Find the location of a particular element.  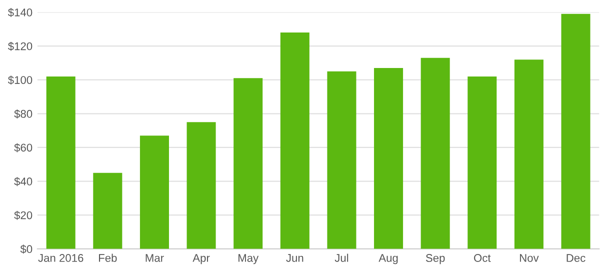

x-tick-label: Nov is located at coordinates (529, 258).